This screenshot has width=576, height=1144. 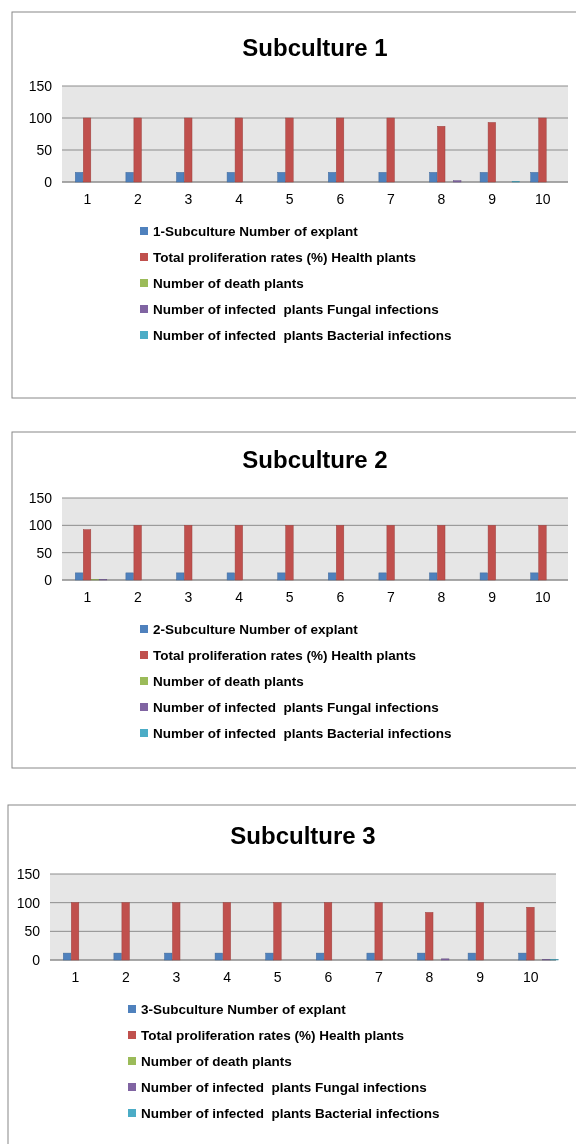 What do you see at coordinates (256, 231) in the screenshot?
I see `legend-label: 1-Subculture Number of explant` at bounding box center [256, 231].